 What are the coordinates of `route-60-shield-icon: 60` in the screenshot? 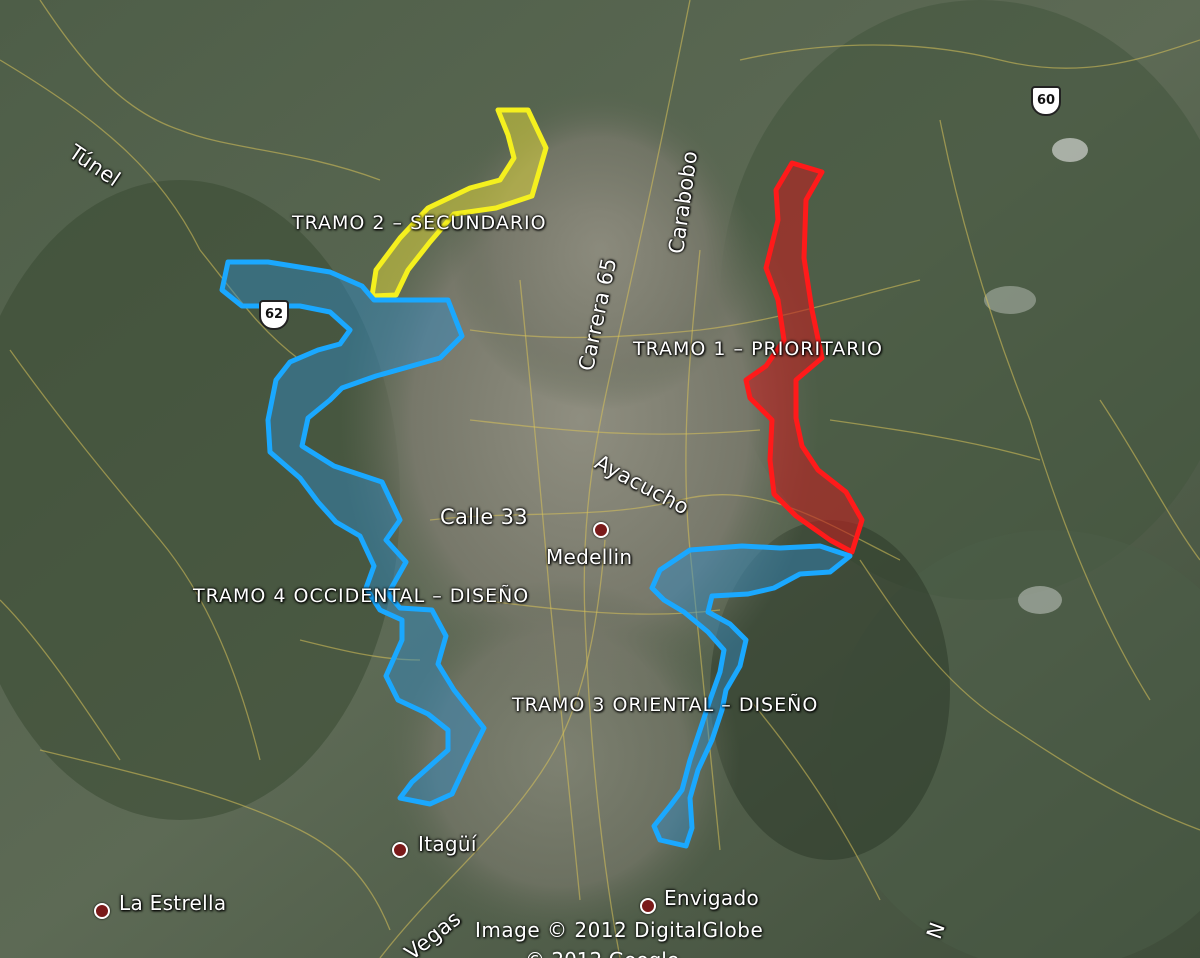 It's located at (1046, 101).